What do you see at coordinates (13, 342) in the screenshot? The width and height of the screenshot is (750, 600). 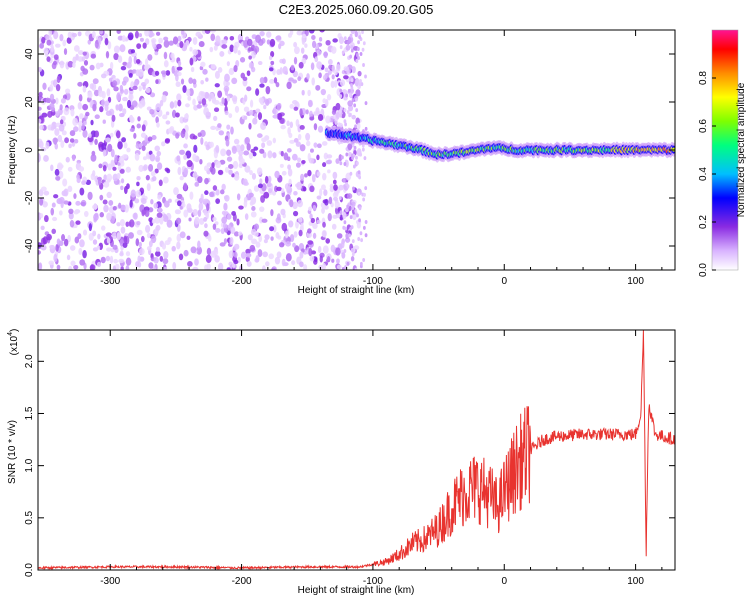 I see `snr-y-multiplier: (x104)` at bounding box center [13, 342].